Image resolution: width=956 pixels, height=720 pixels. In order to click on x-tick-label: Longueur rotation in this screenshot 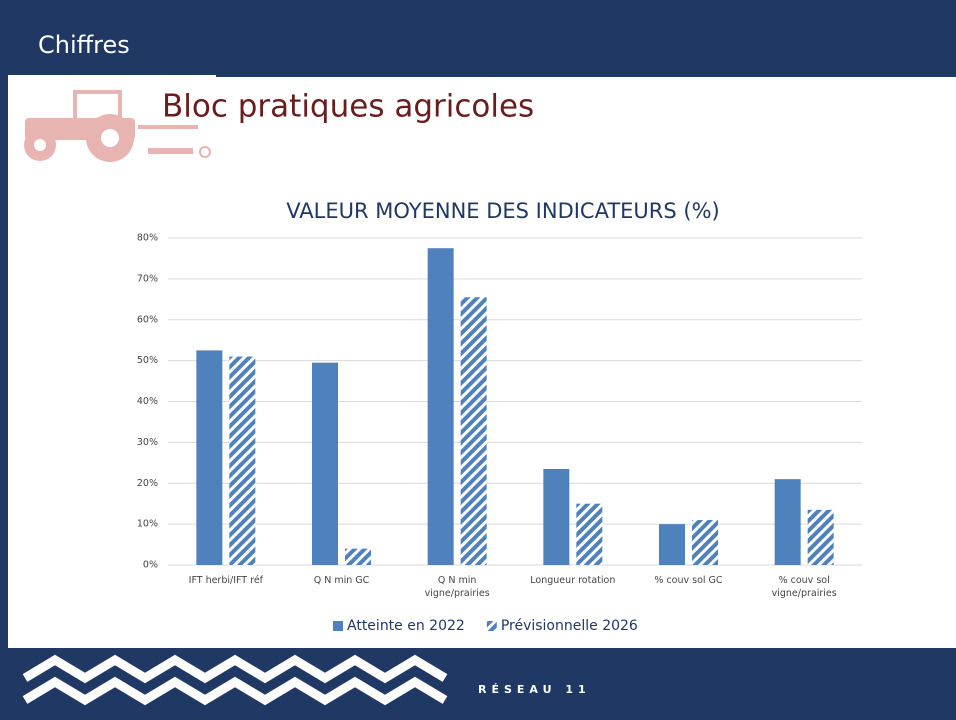, I will do `click(573, 580)`.